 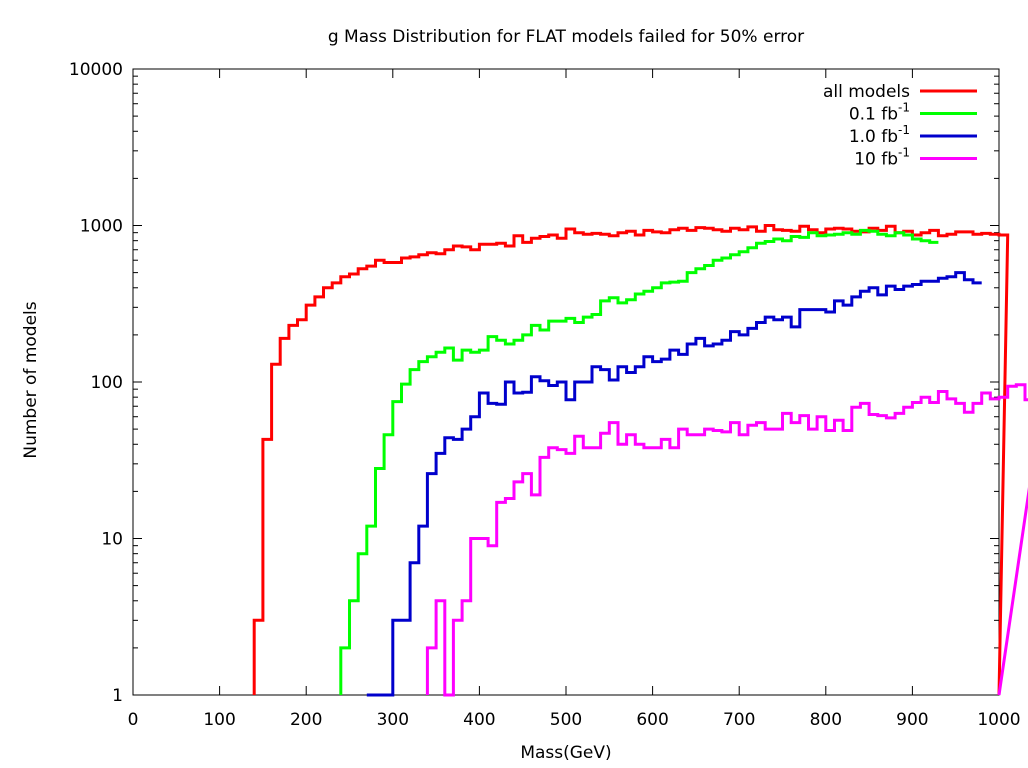 I want to click on x-axis-label: Mass(GeV), so click(x=565, y=753).